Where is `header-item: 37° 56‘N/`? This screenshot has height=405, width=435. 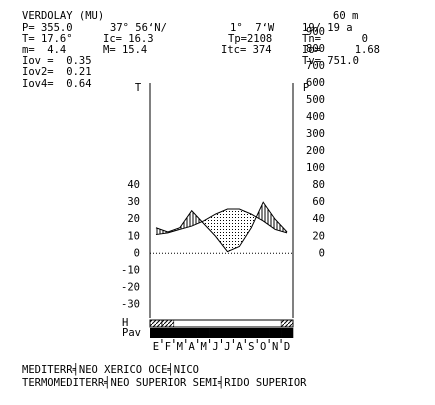
header-item: 37° 56‘N/ is located at coordinates (138, 28).